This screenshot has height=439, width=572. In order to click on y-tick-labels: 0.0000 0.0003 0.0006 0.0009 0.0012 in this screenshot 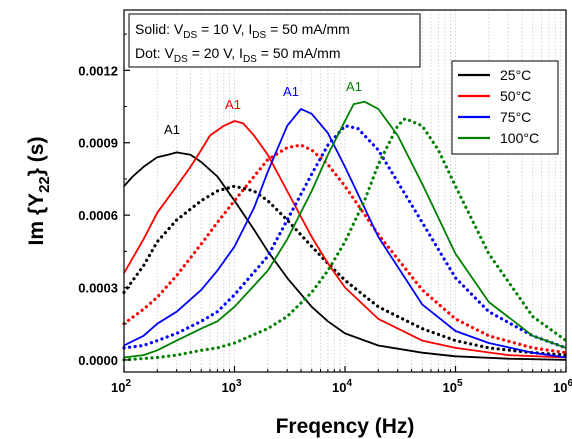, I will do `click(98, 215)`.